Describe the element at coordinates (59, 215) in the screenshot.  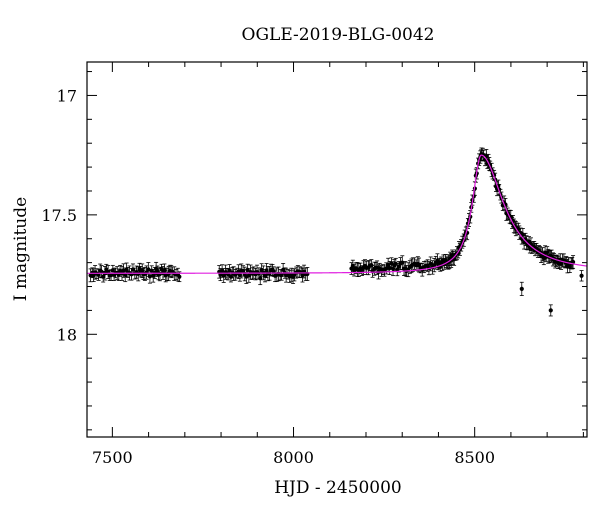
I see `y-tick-label: 17.5` at that location.